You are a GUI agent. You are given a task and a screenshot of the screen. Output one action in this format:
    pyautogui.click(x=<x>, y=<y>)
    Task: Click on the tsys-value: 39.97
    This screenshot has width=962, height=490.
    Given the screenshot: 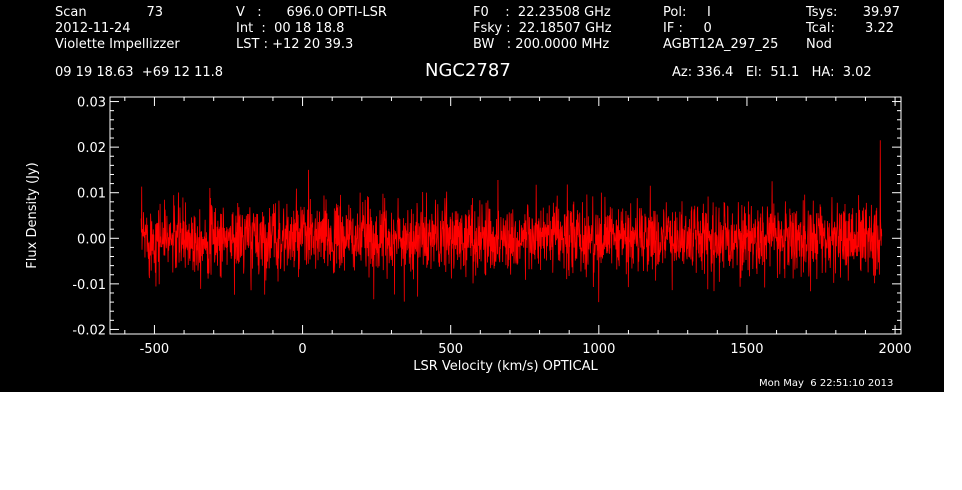 What is the action you would take?
    pyautogui.click(x=881, y=12)
    